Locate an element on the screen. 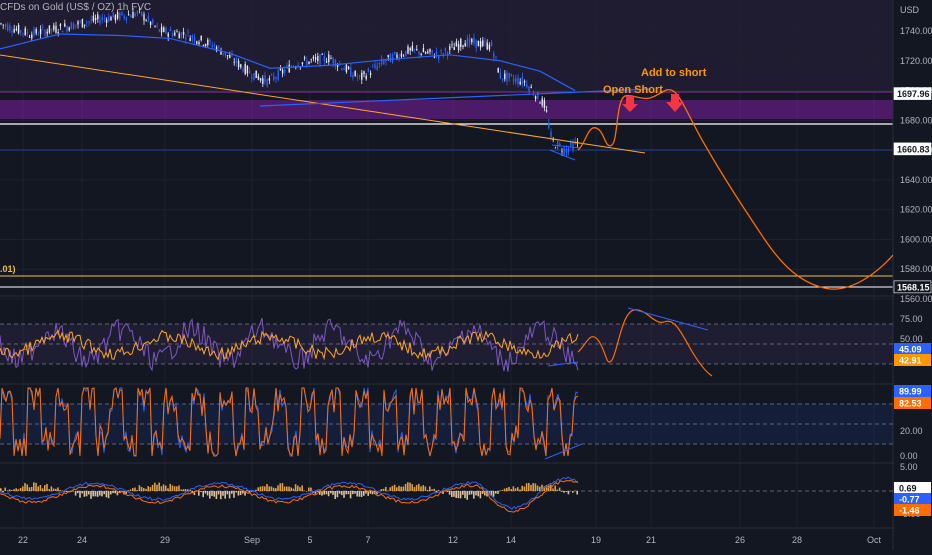  price-tag-label: 1568.15 is located at coordinates (913, 287).